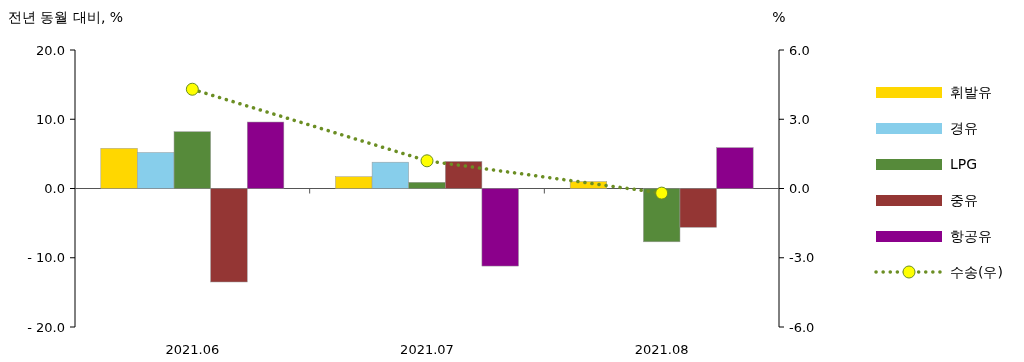 This screenshot has height=362, width=1024. What do you see at coordinates (50, 50) in the screenshot?
I see `y-tick-label: 20.0` at bounding box center [50, 50].